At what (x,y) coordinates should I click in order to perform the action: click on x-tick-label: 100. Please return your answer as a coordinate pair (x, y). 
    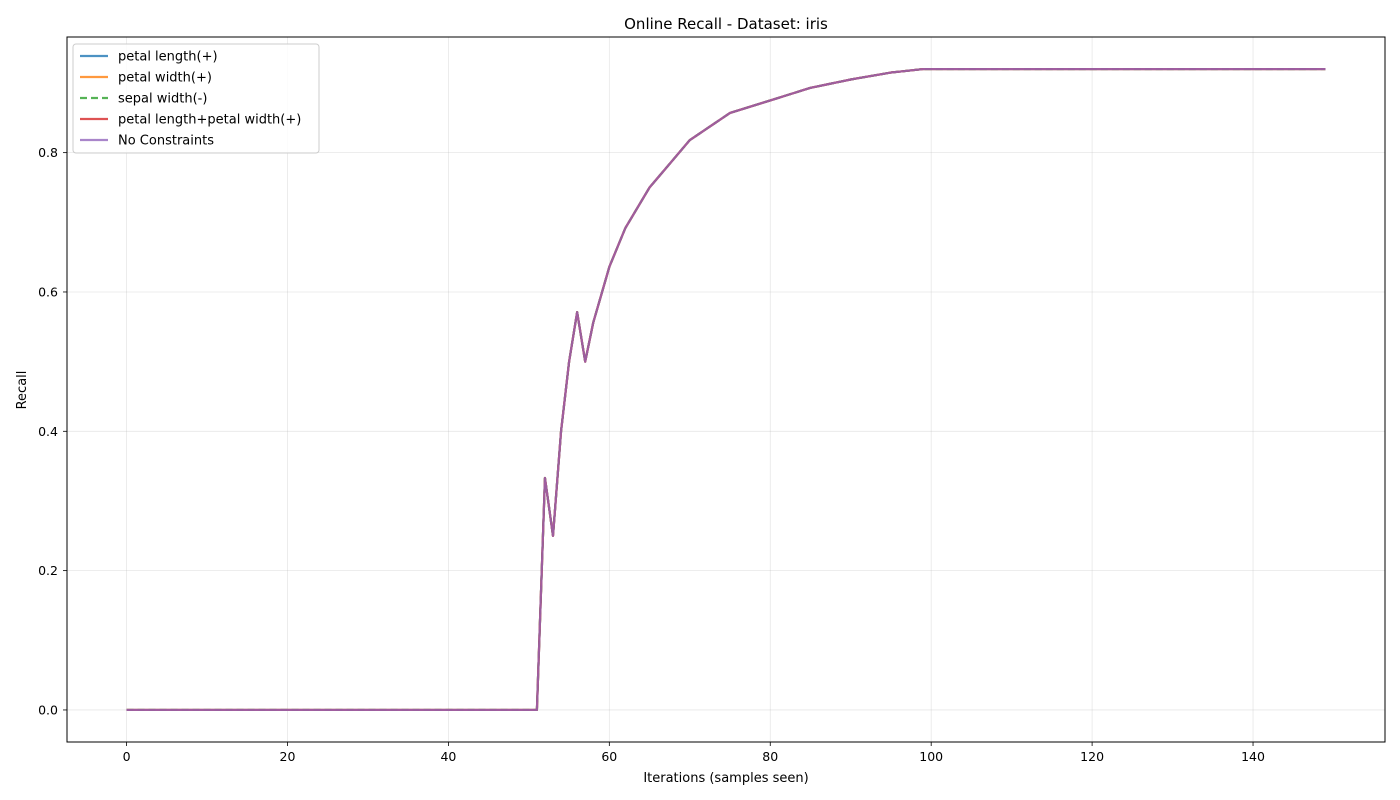
    Looking at the image, I should click on (931, 756).